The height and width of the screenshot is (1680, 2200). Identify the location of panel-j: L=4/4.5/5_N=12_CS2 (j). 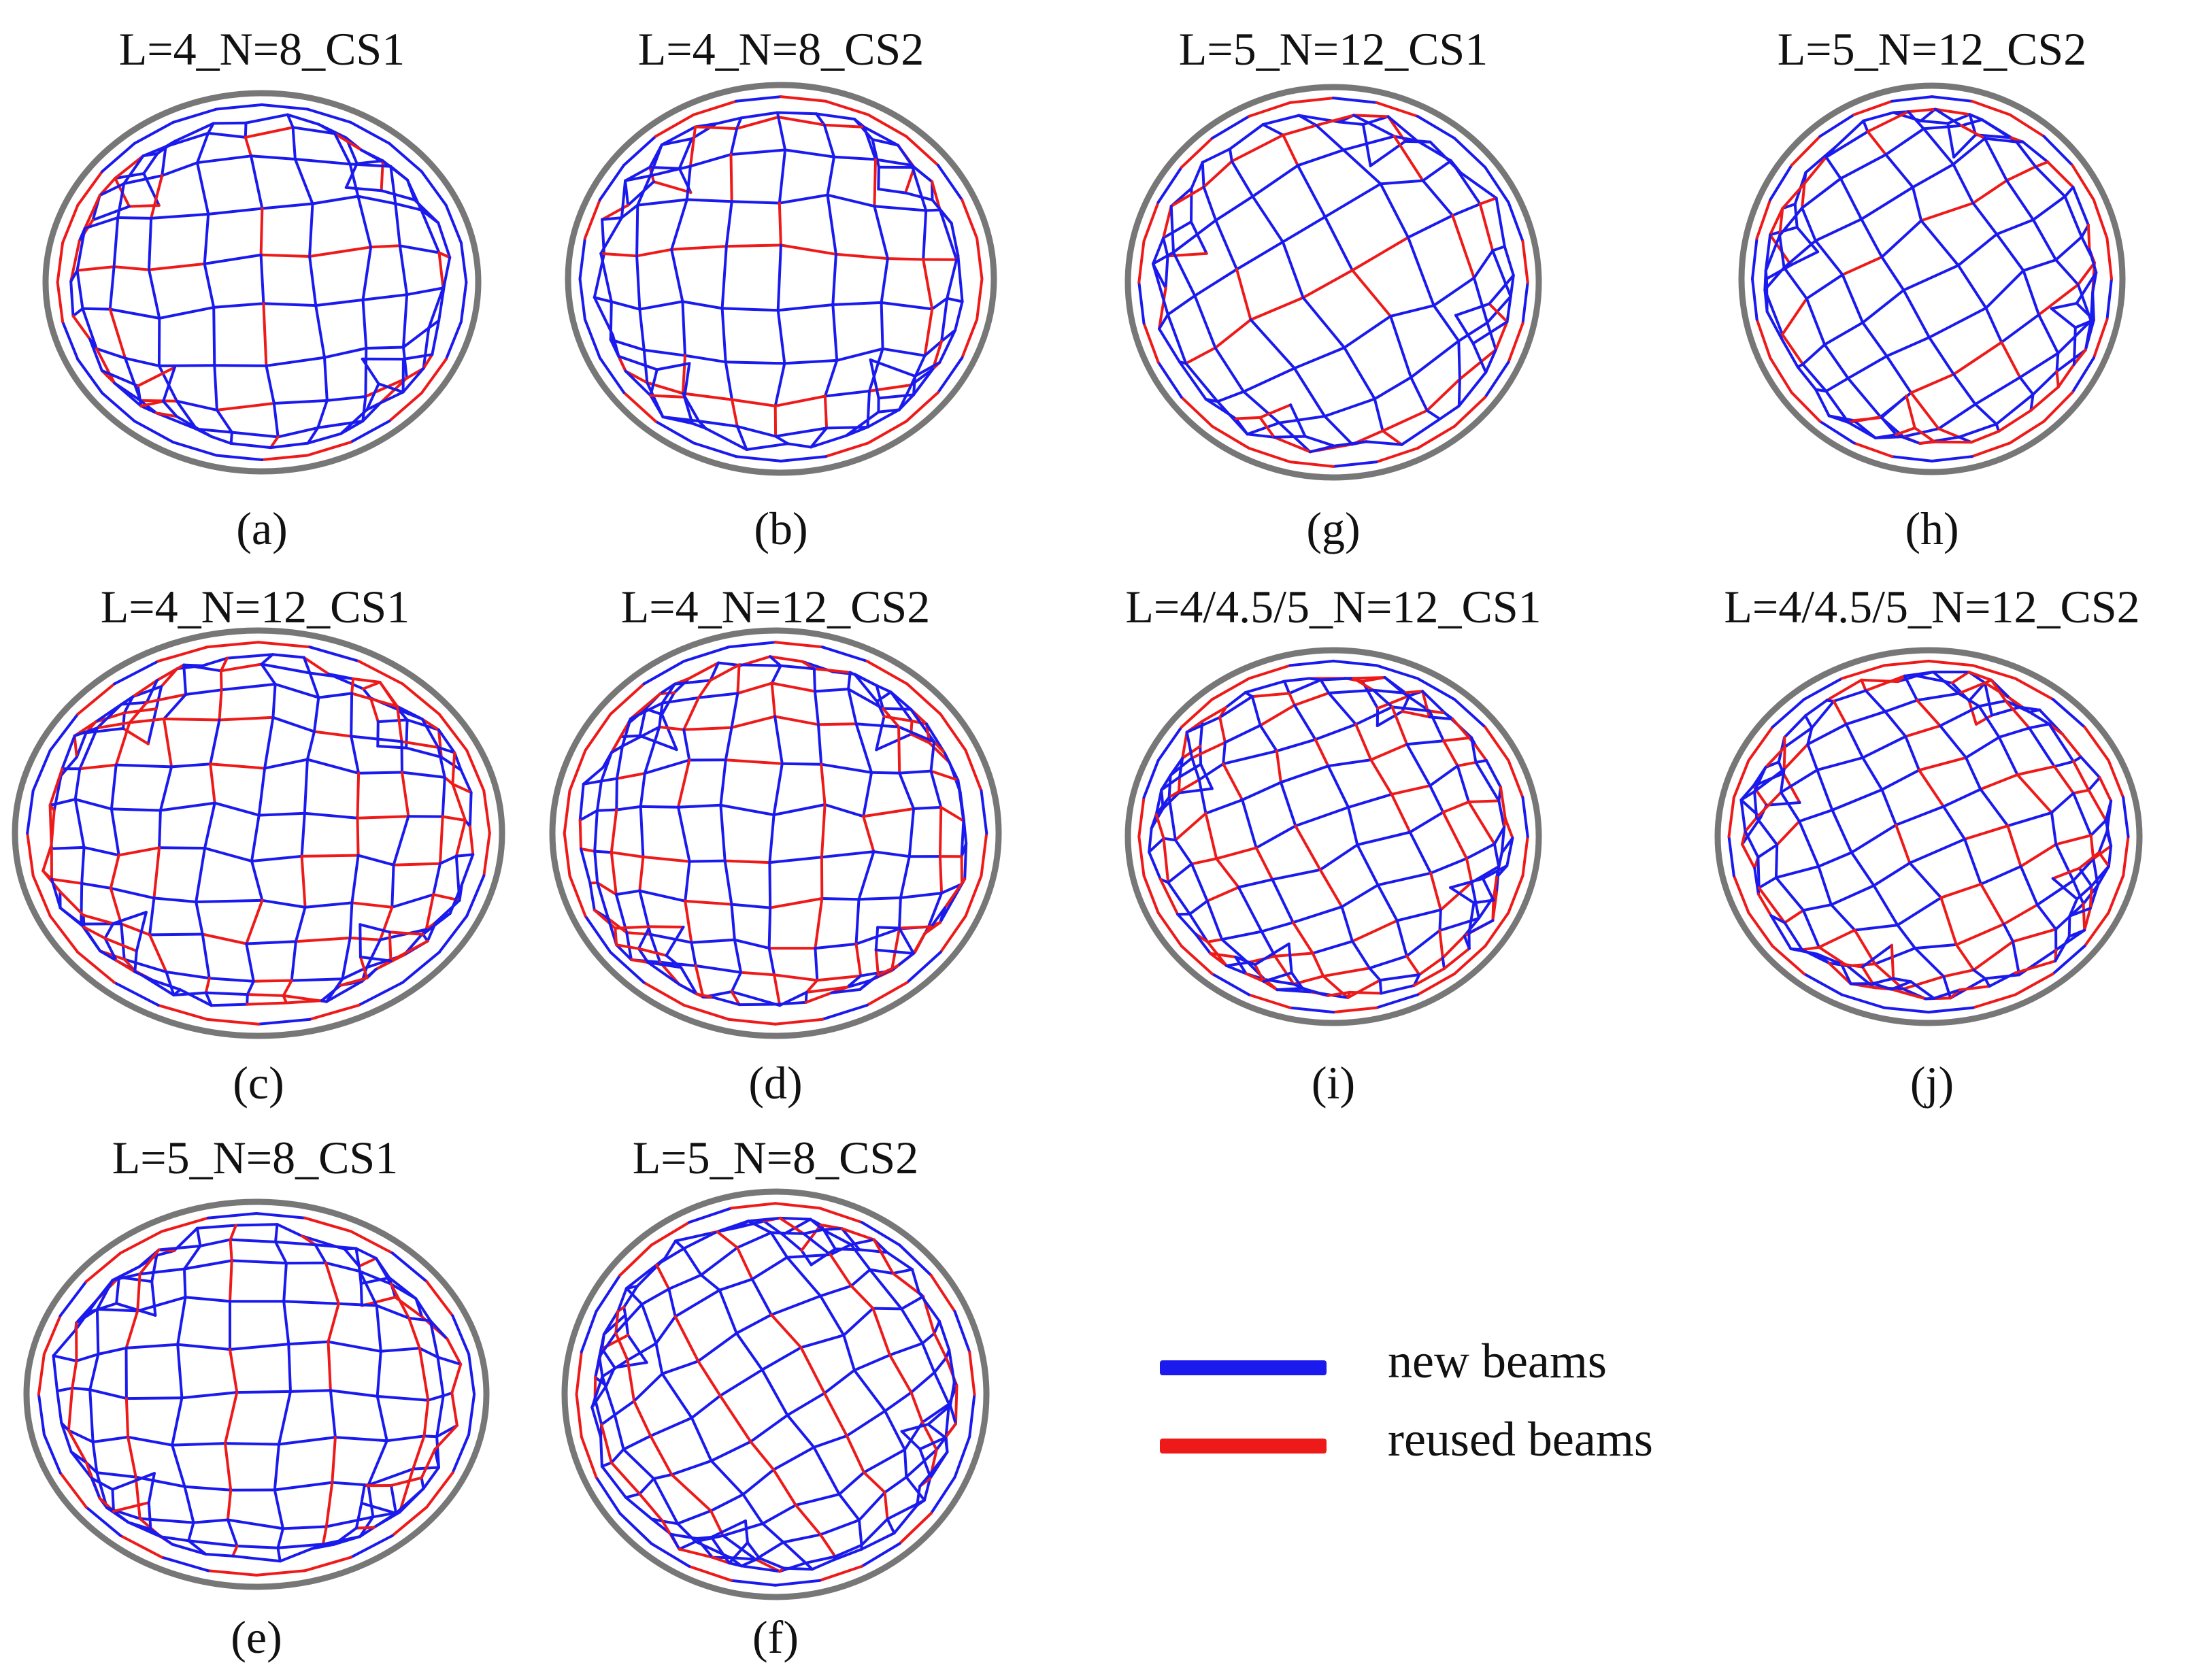
(1928, 845).